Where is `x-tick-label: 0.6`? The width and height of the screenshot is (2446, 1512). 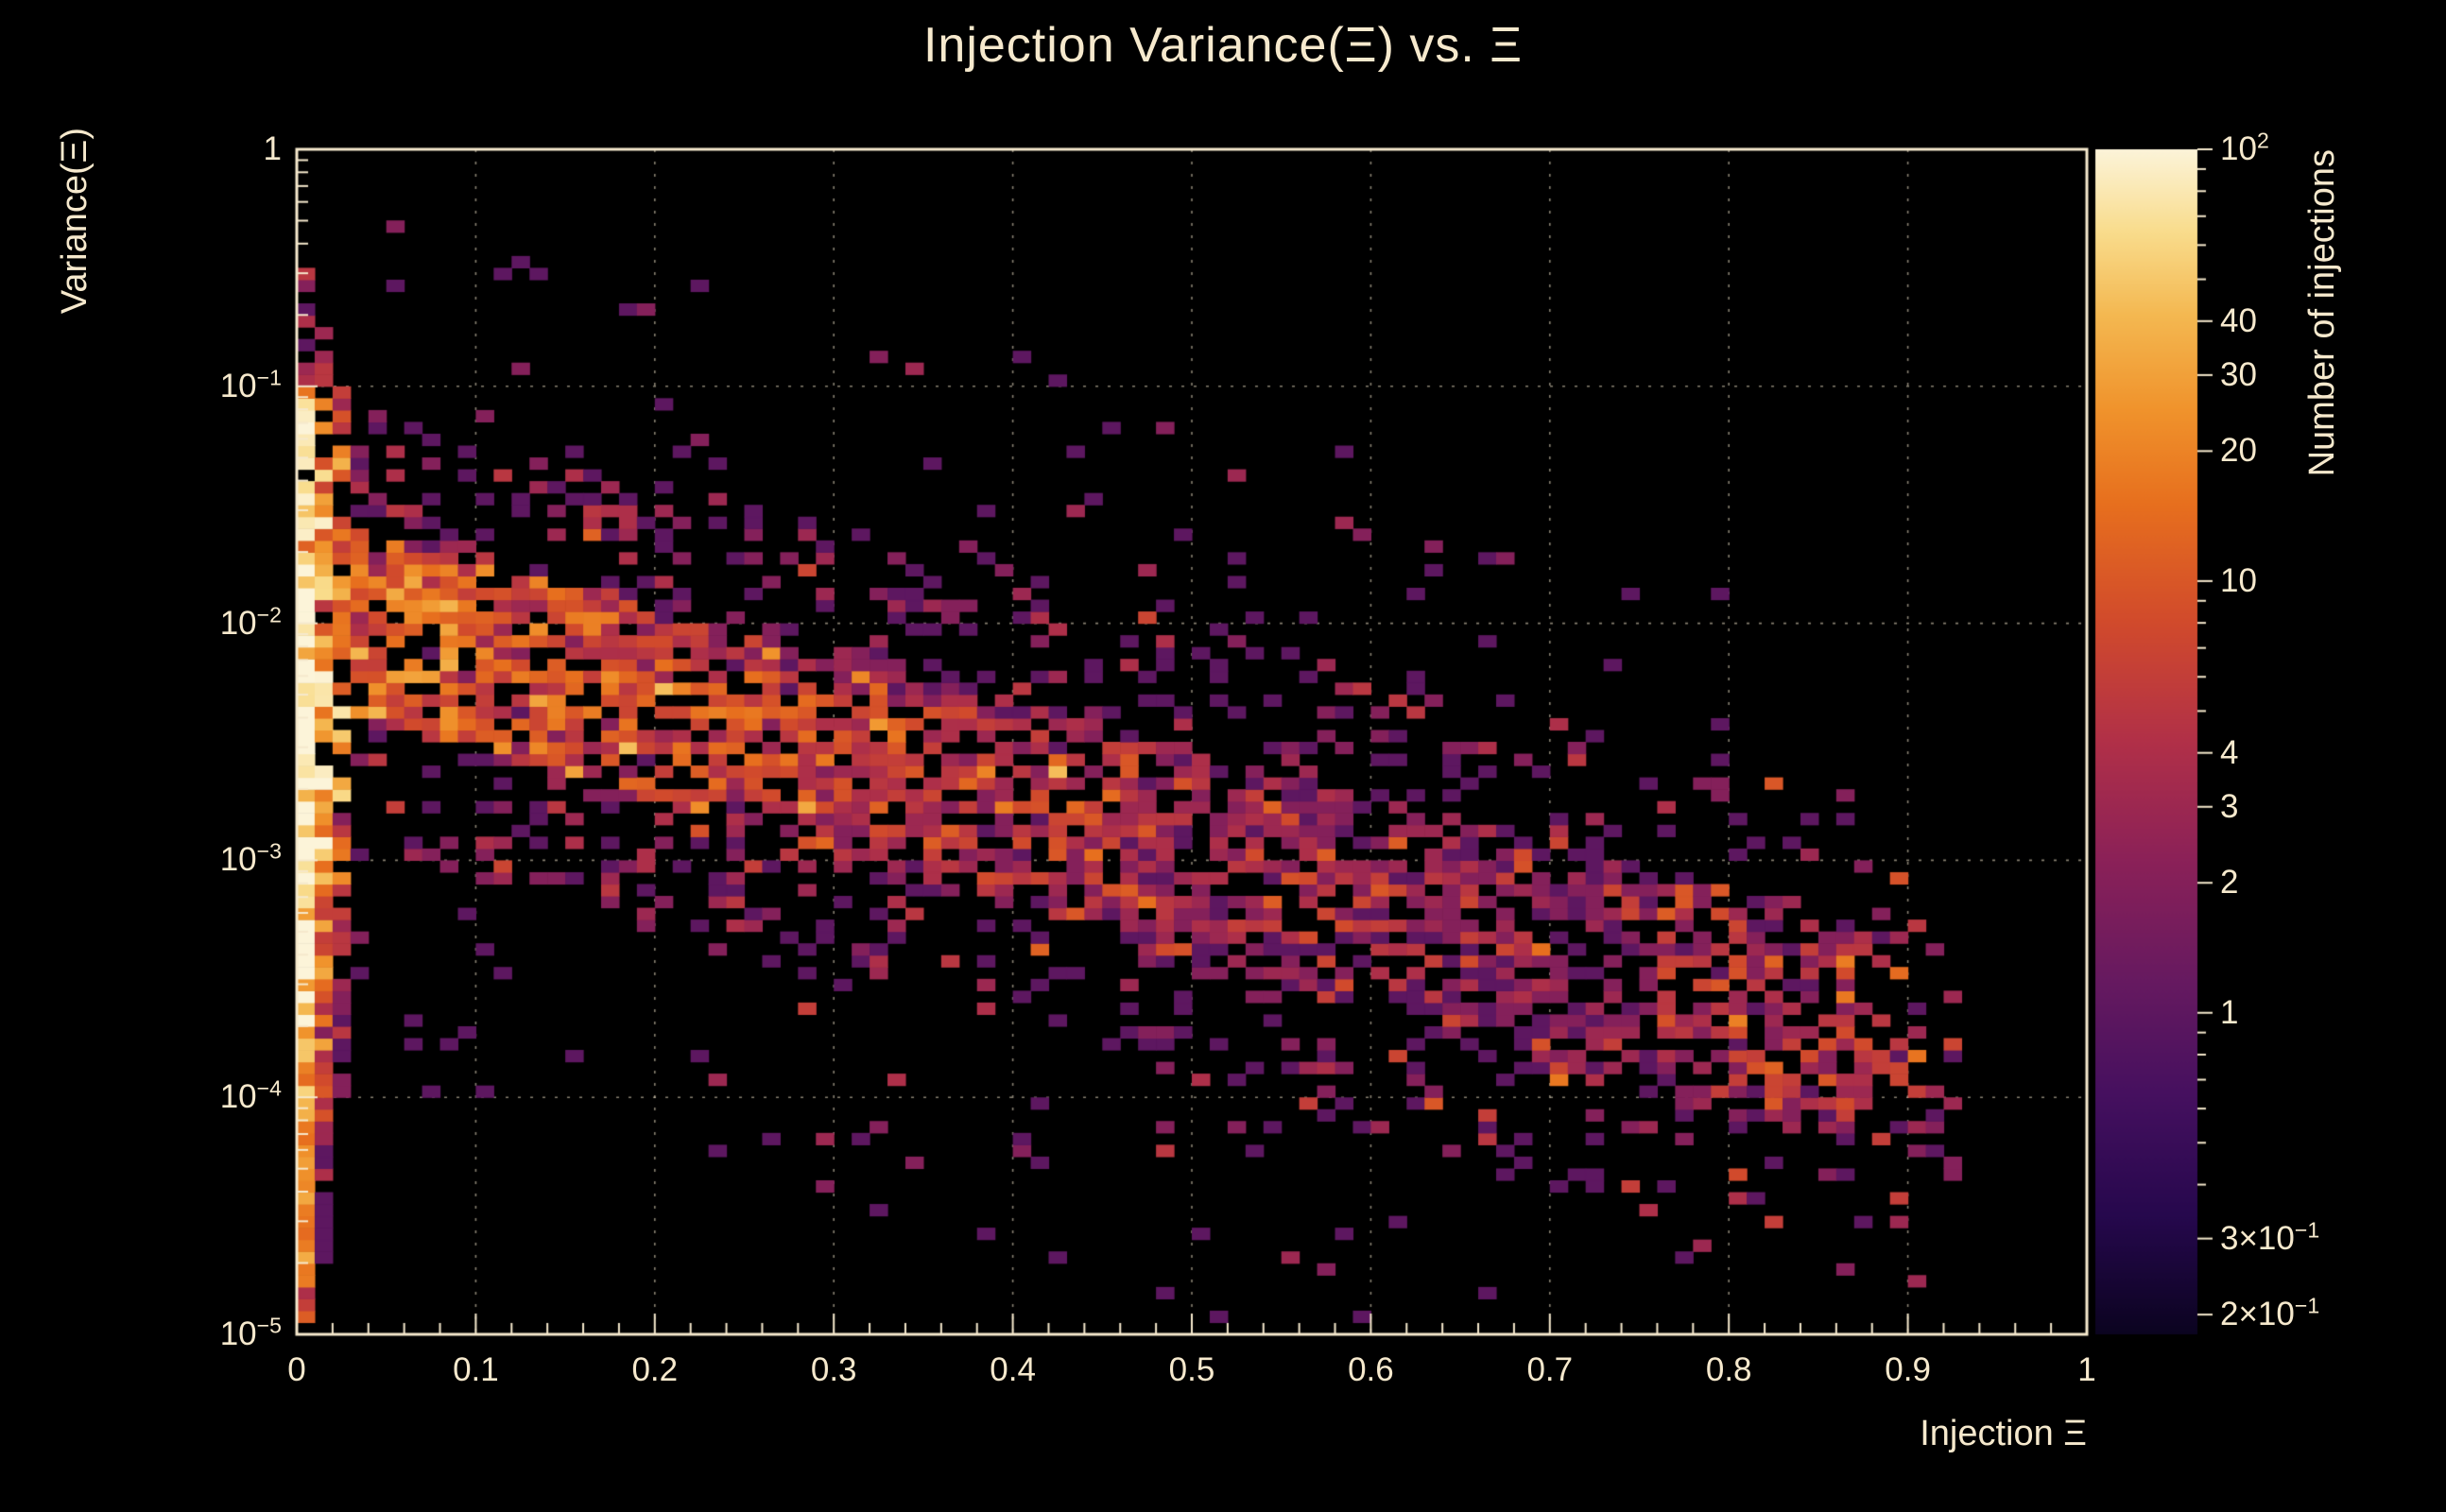
x-tick-label: 0.6 is located at coordinates (1371, 1369).